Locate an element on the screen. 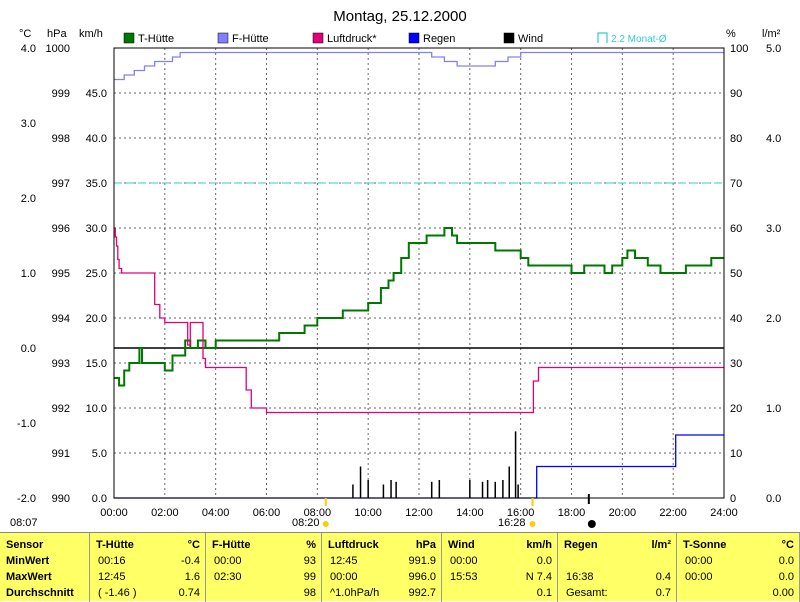 This screenshot has height=602, width=800. sun-marker-icon is located at coordinates (532, 524).